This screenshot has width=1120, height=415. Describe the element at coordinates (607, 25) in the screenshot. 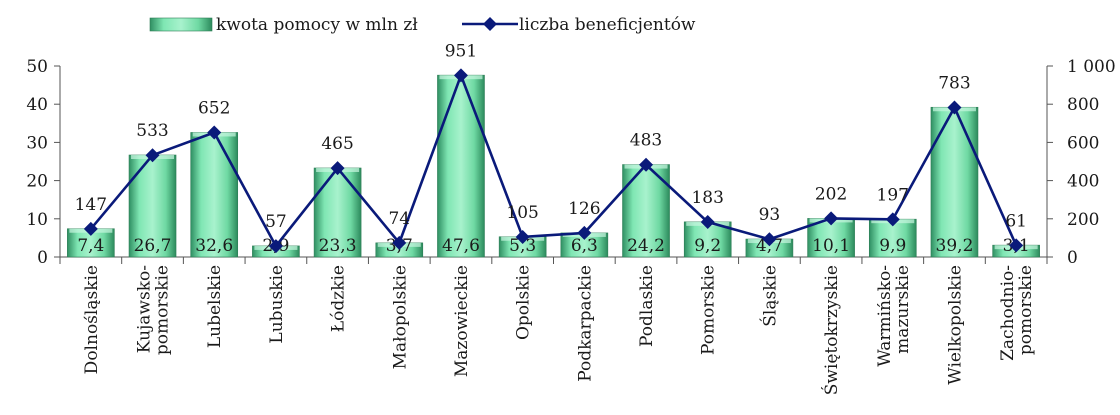

I see `legend-line-label: liczba beneficjentów` at that location.